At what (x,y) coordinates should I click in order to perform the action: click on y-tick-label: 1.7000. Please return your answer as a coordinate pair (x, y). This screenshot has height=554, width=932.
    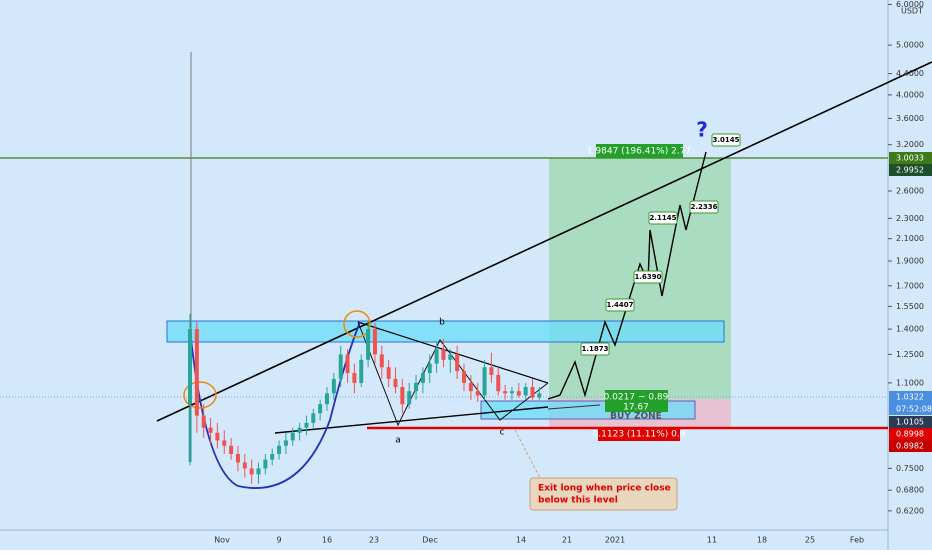
    Looking at the image, I should click on (910, 285).